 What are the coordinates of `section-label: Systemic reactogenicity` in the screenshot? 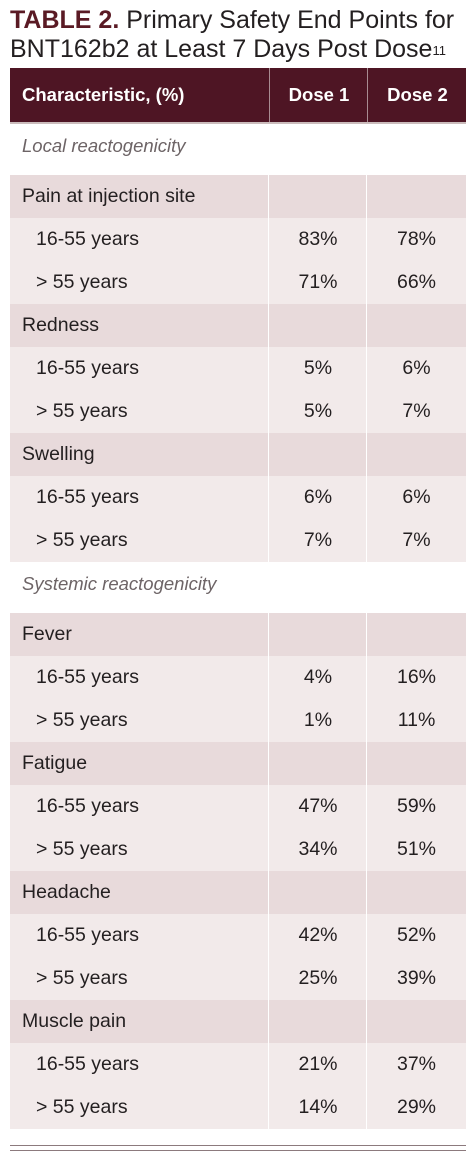 It's located at (119, 583).